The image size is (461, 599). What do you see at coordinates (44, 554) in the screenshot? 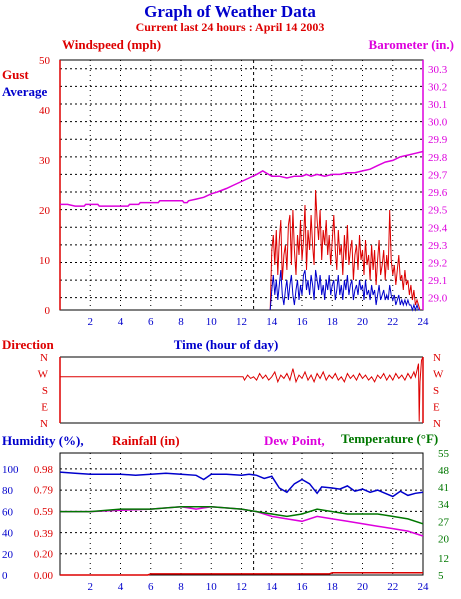
I see `rainfall-tick-label: 0.20` at bounding box center [44, 554].